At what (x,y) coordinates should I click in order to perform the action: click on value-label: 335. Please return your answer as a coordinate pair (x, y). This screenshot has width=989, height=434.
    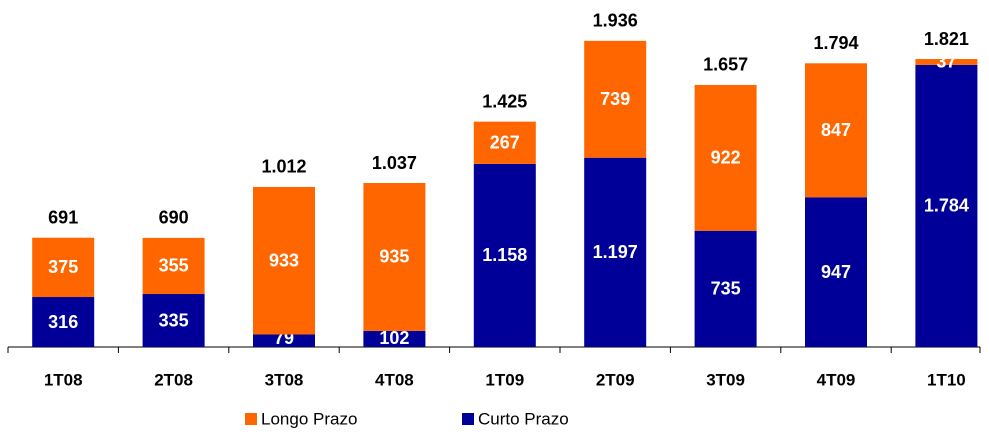
    Looking at the image, I should click on (174, 320).